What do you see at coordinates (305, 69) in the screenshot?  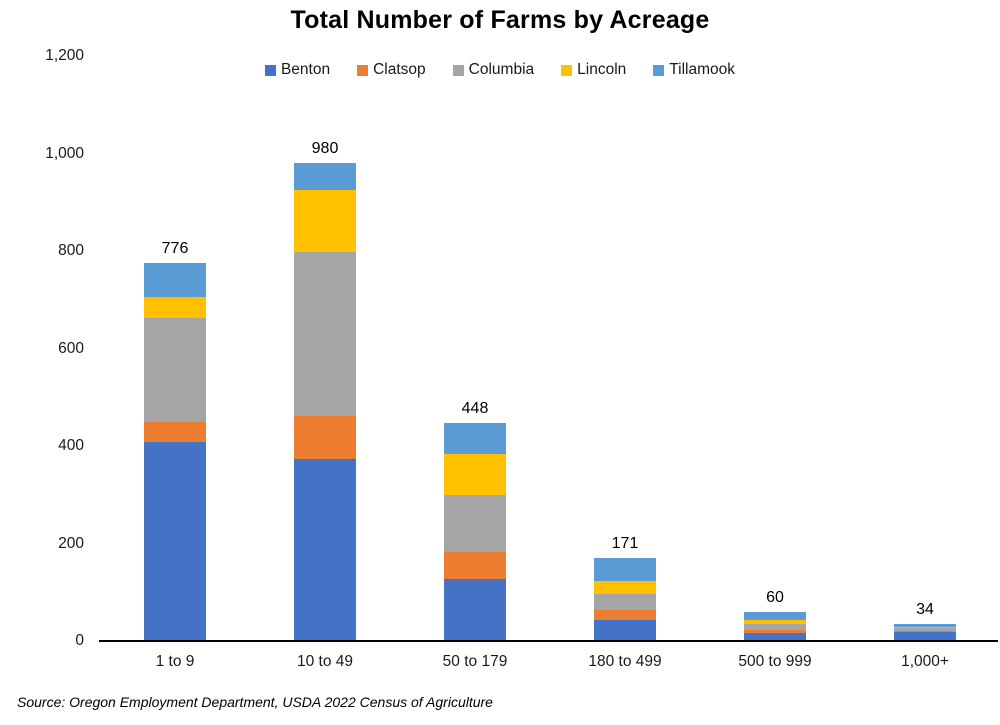 I see `legend-label: Benton` at bounding box center [305, 69].